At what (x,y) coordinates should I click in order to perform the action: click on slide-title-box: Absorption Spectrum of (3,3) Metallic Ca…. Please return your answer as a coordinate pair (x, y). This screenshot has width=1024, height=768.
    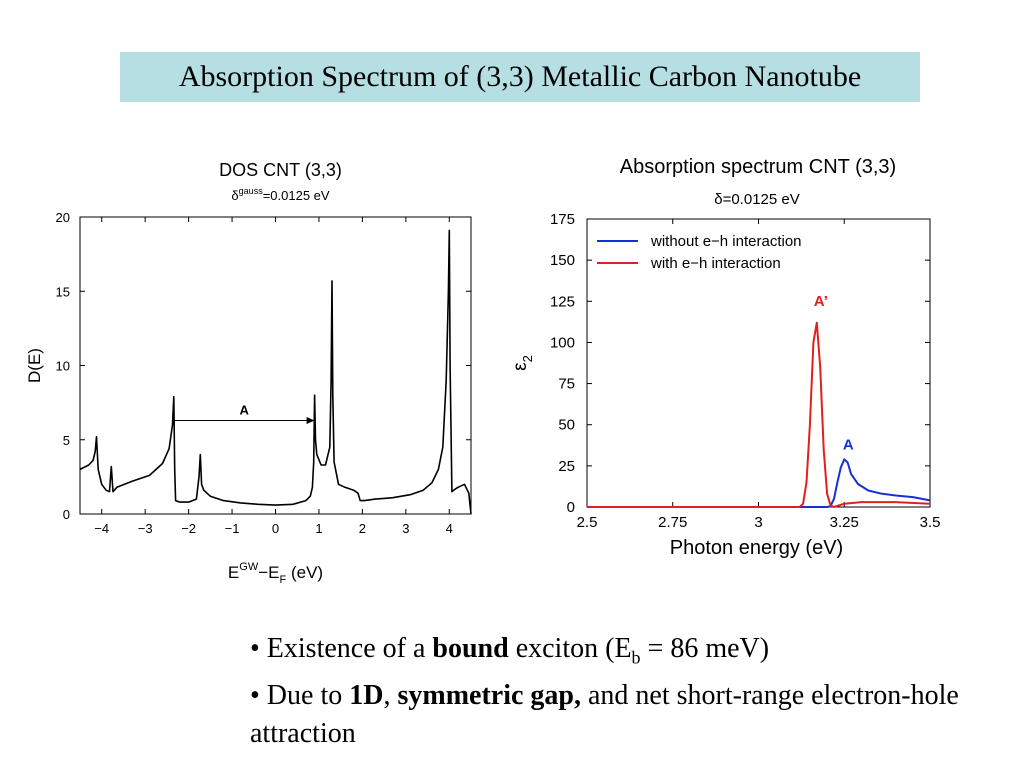
    Looking at the image, I should click on (520, 77).